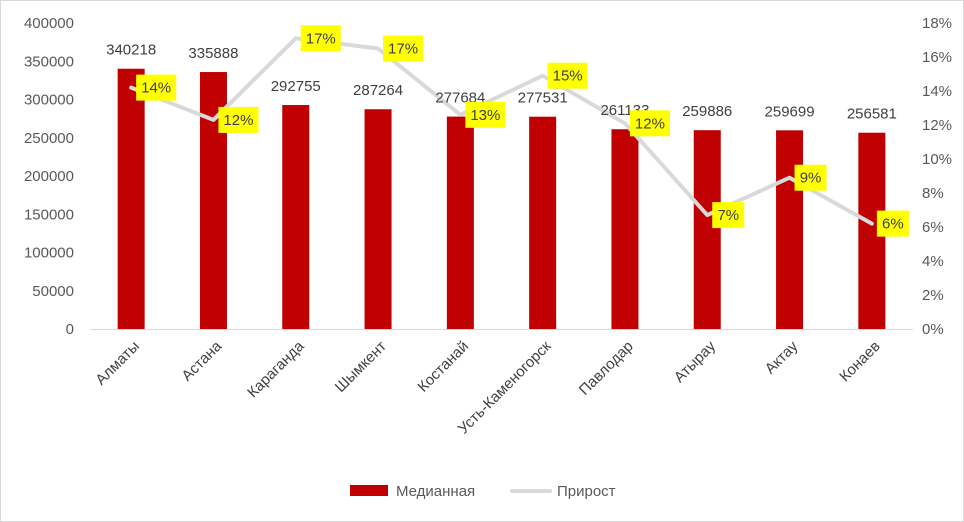 The image size is (964, 522). What do you see at coordinates (933, 193) in the screenshot?
I see `y-right-tick-label: 8%` at bounding box center [933, 193].